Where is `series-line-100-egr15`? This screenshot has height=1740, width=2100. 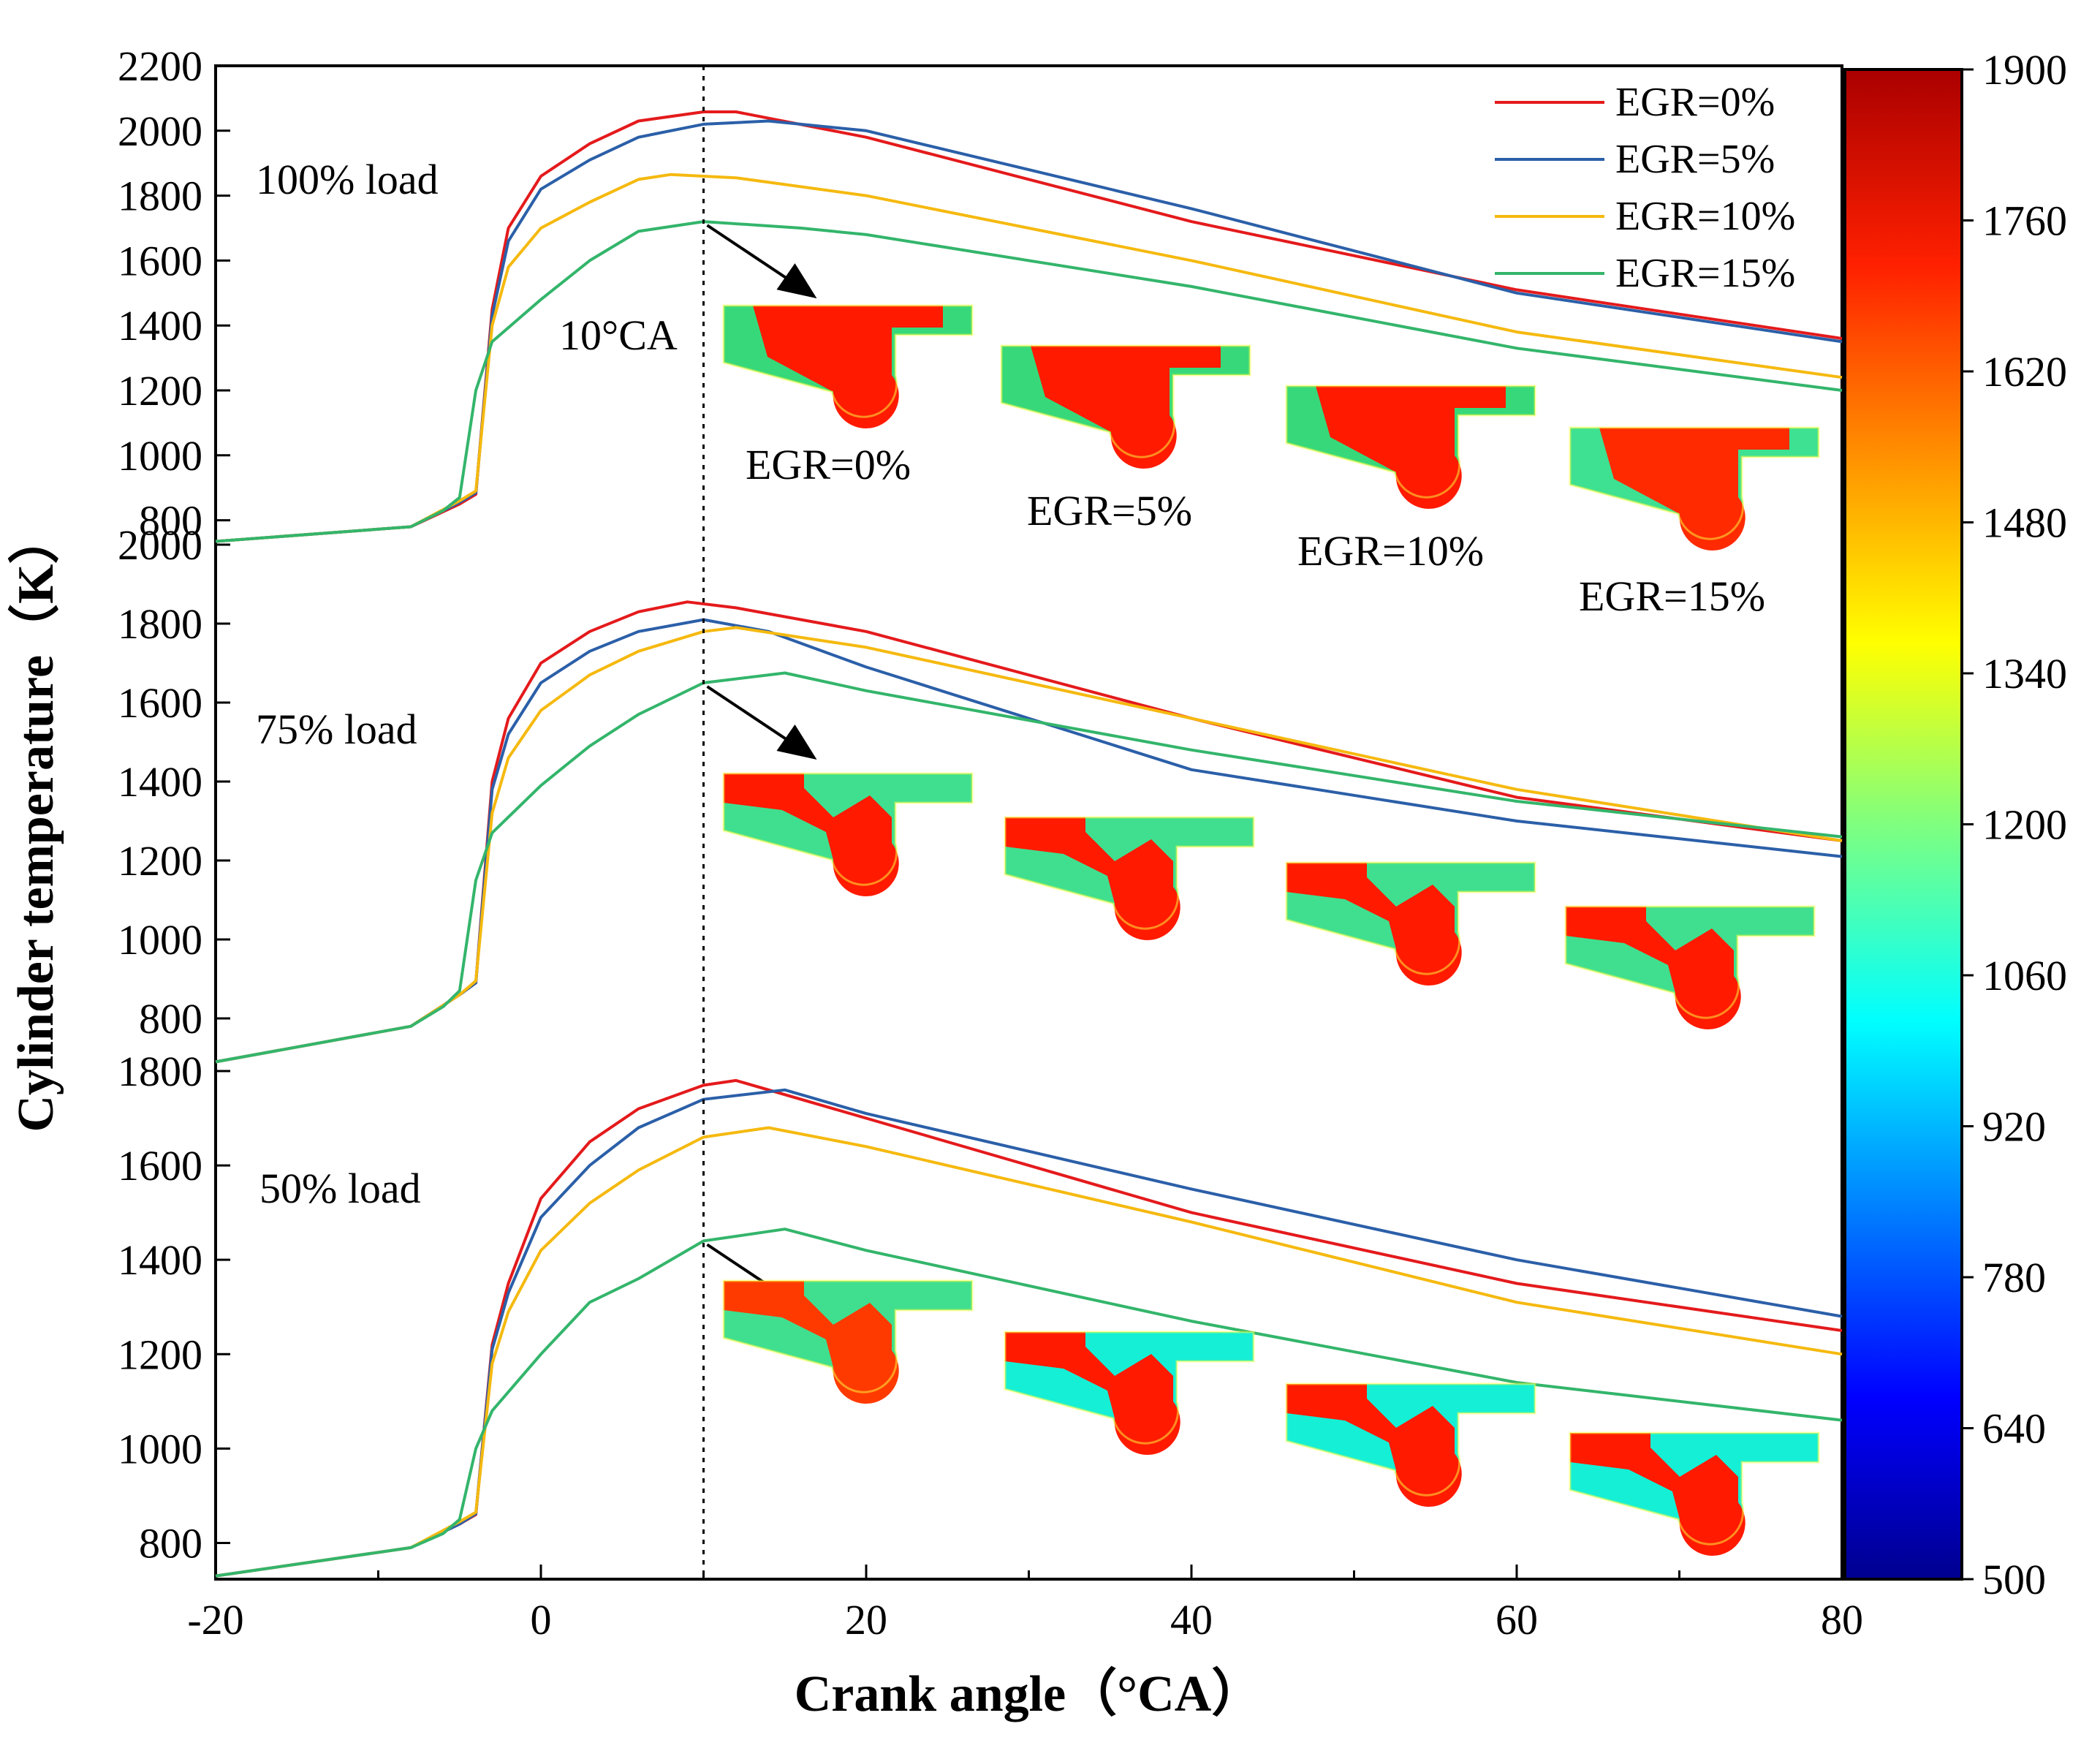
series-line-100-egr15 is located at coordinates (1029, 381).